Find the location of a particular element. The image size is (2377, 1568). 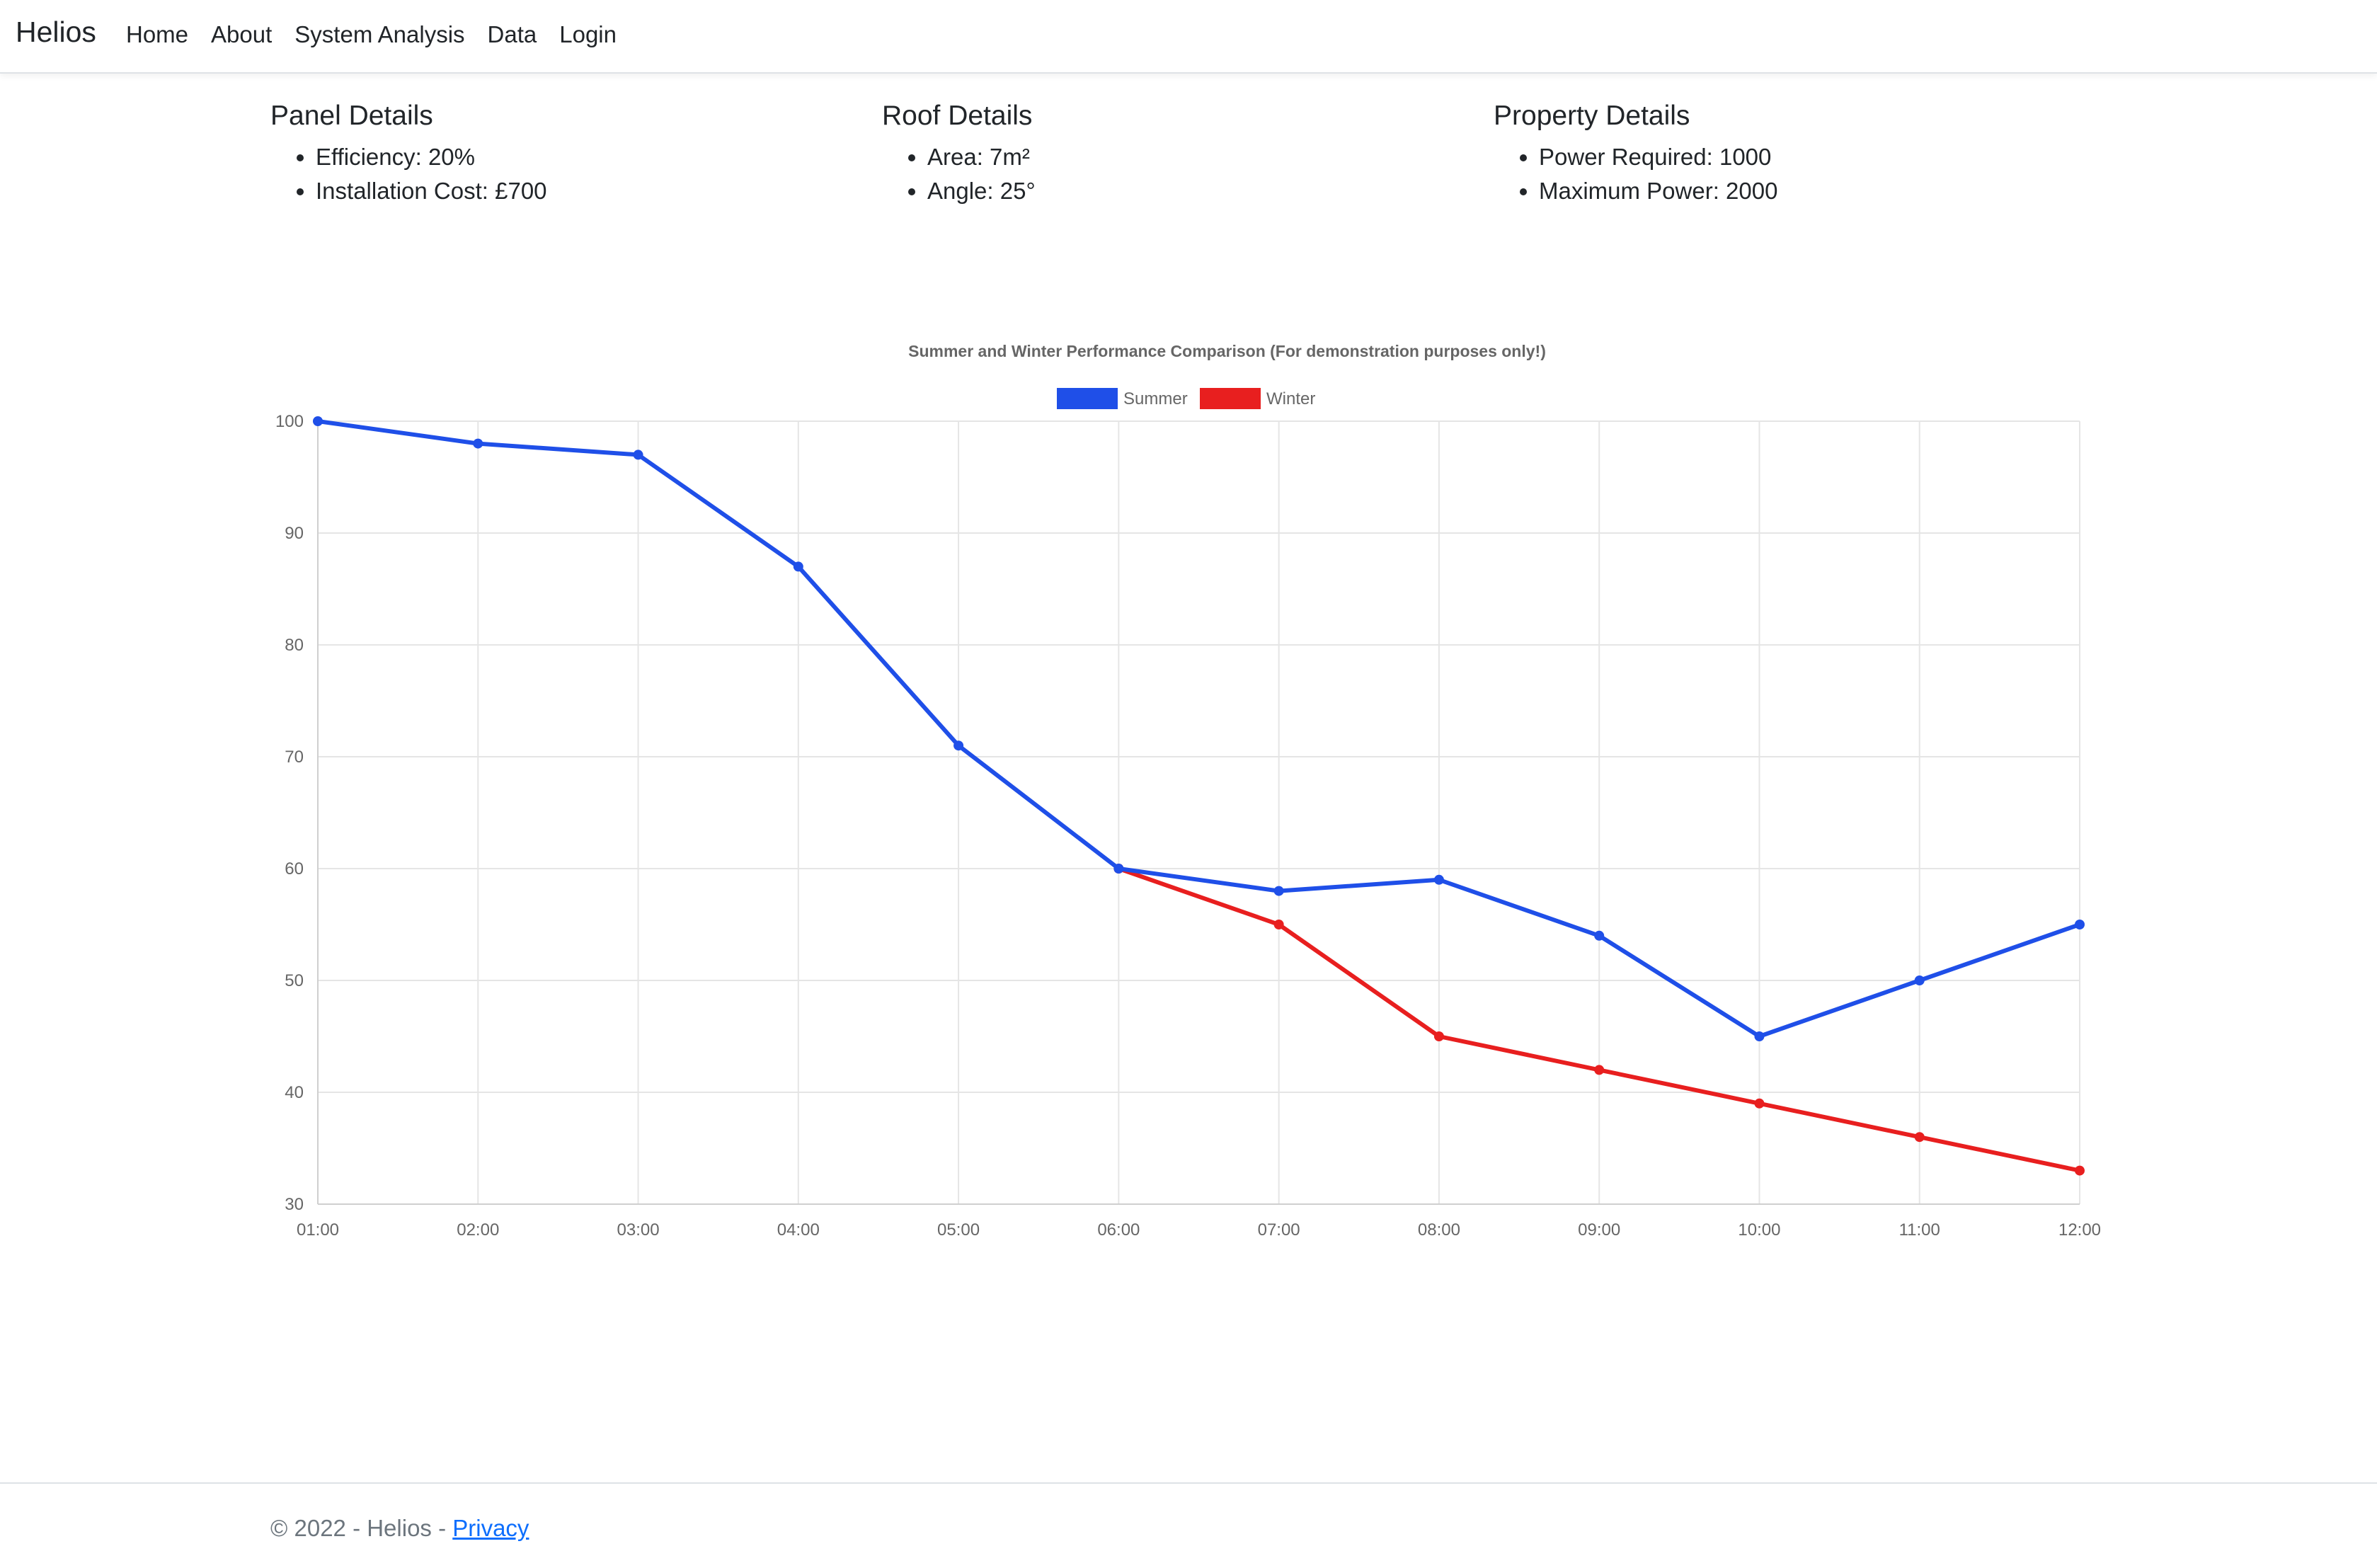

brand-logo-link: Helios is located at coordinates (56, 32).